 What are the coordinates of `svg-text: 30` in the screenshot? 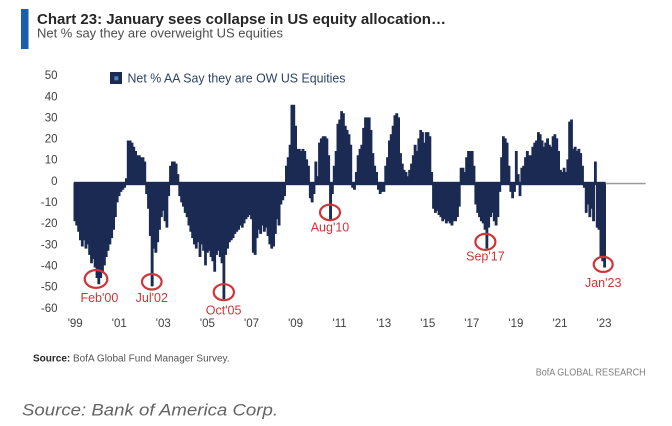 It's located at (51, 118).